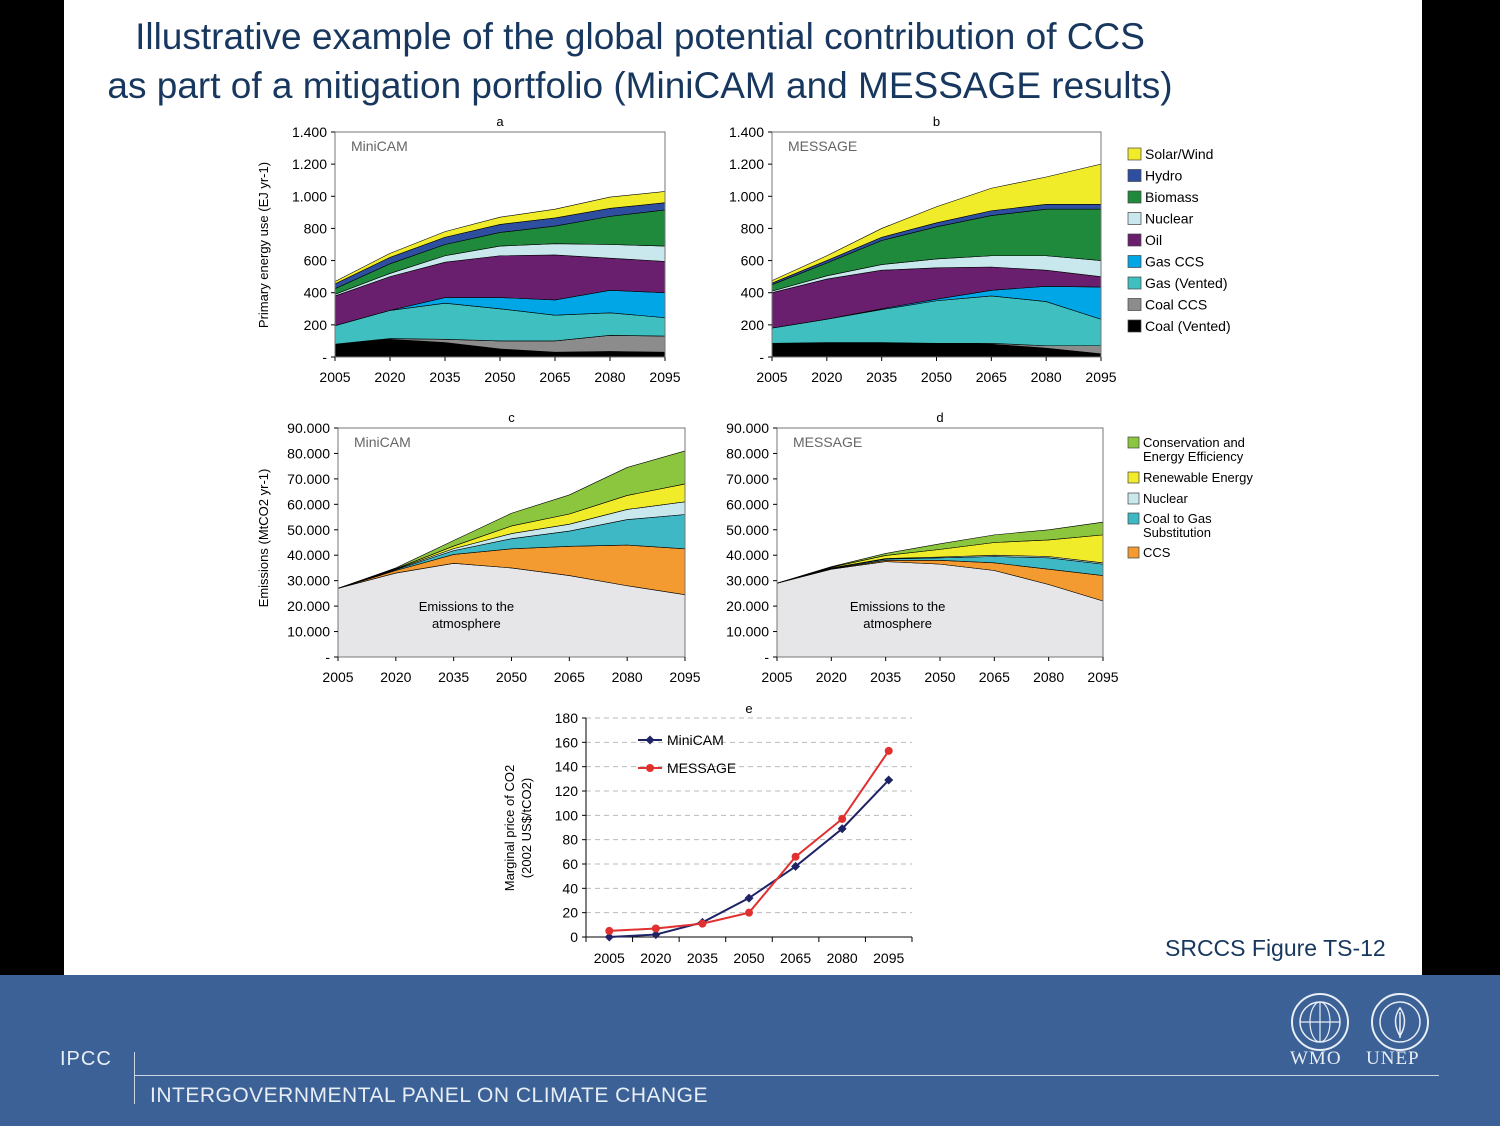  Describe the element at coordinates (650, 740) in the screenshot. I see `panel-e-legend-marker` at that location.